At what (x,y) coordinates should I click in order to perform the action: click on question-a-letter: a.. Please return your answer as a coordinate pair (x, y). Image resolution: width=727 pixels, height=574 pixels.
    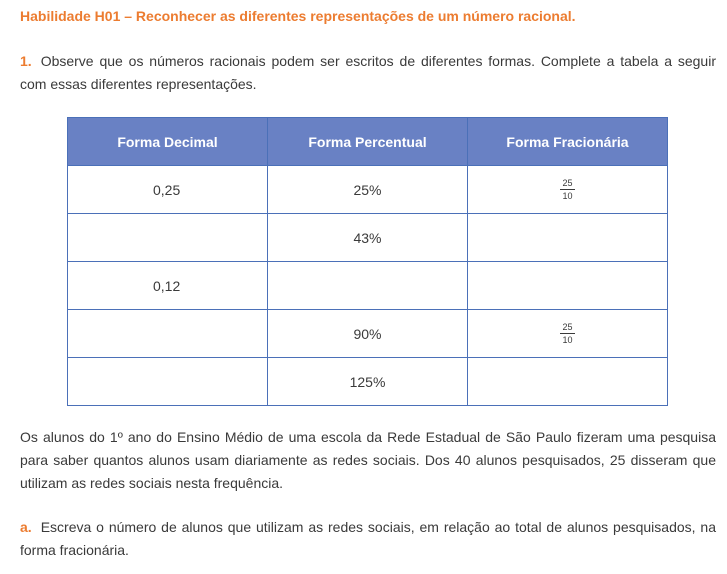
    Looking at the image, I should click on (26, 527).